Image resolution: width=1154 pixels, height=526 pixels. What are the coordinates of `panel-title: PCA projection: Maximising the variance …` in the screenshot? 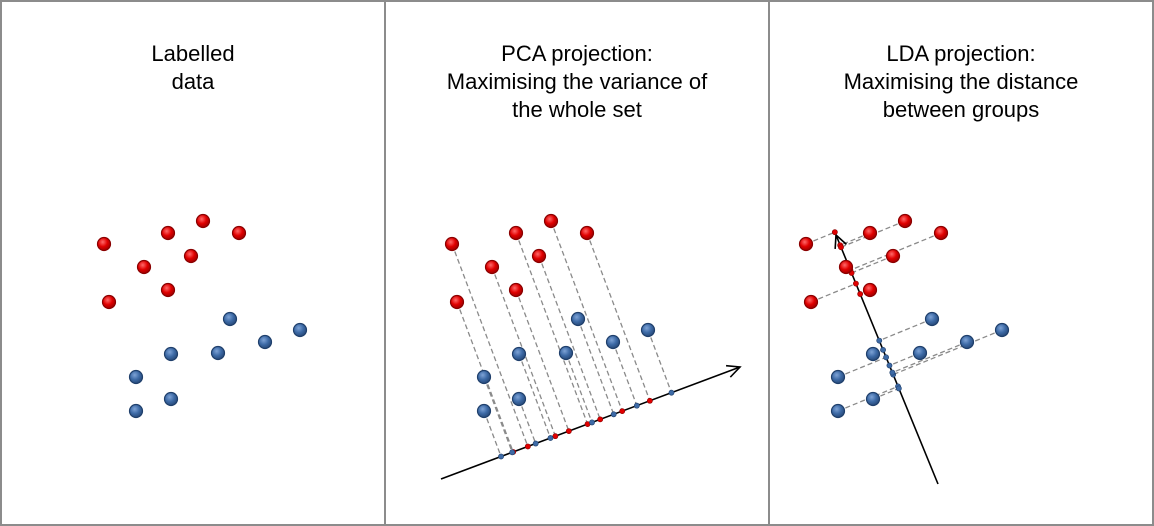 It's located at (577, 82).